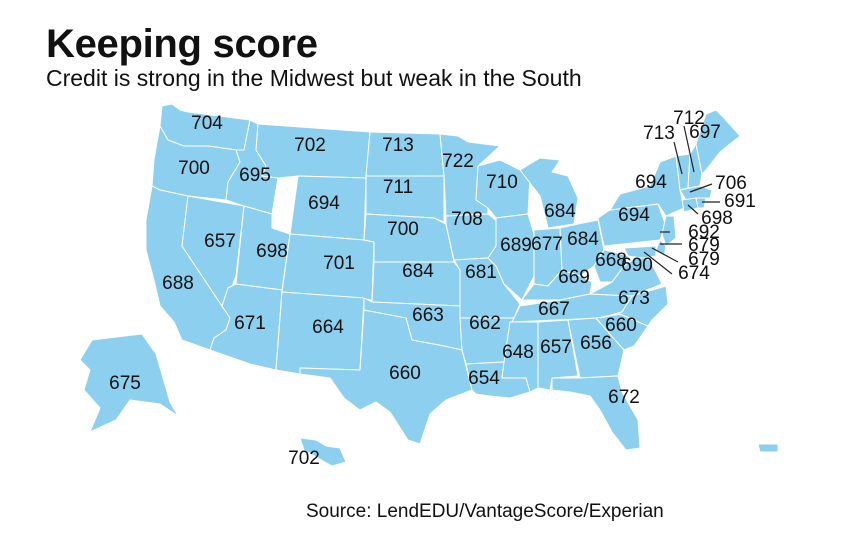 The image size is (844, 550). Describe the element at coordinates (485, 323) in the screenshot. I see `score-arkansas: 662` at that location.